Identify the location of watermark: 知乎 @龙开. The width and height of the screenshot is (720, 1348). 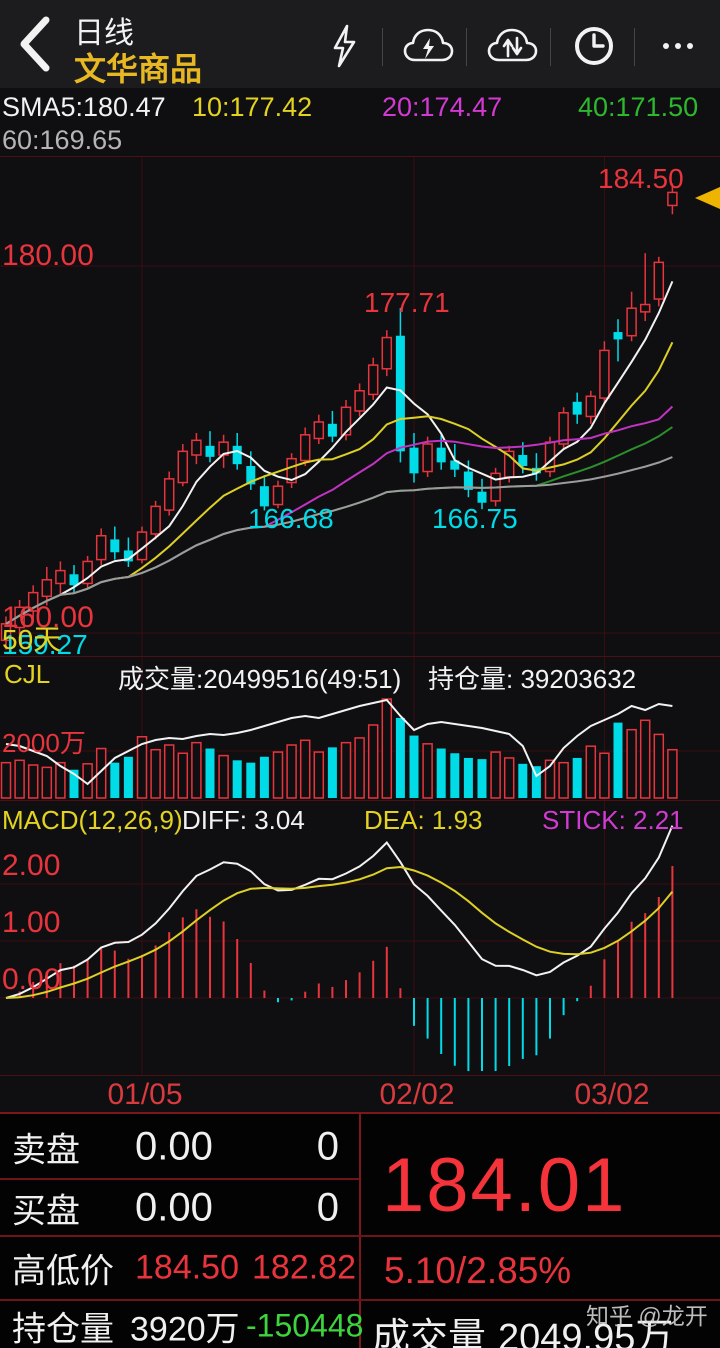
(647, 1316).